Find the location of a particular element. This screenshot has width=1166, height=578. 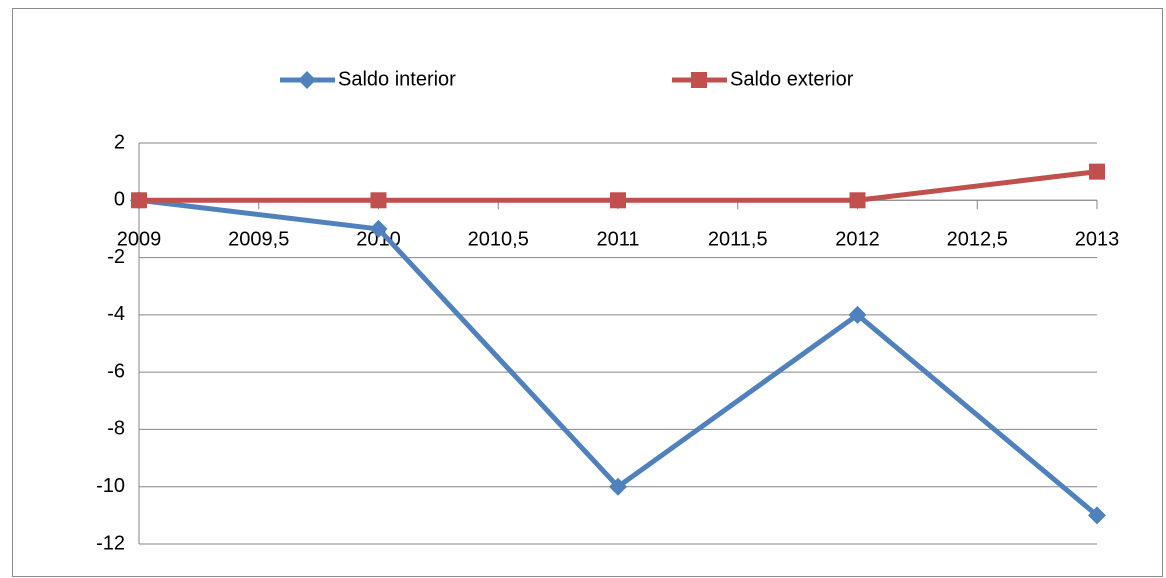

y-tick-label: -8 is located at coordinates (116, 429).